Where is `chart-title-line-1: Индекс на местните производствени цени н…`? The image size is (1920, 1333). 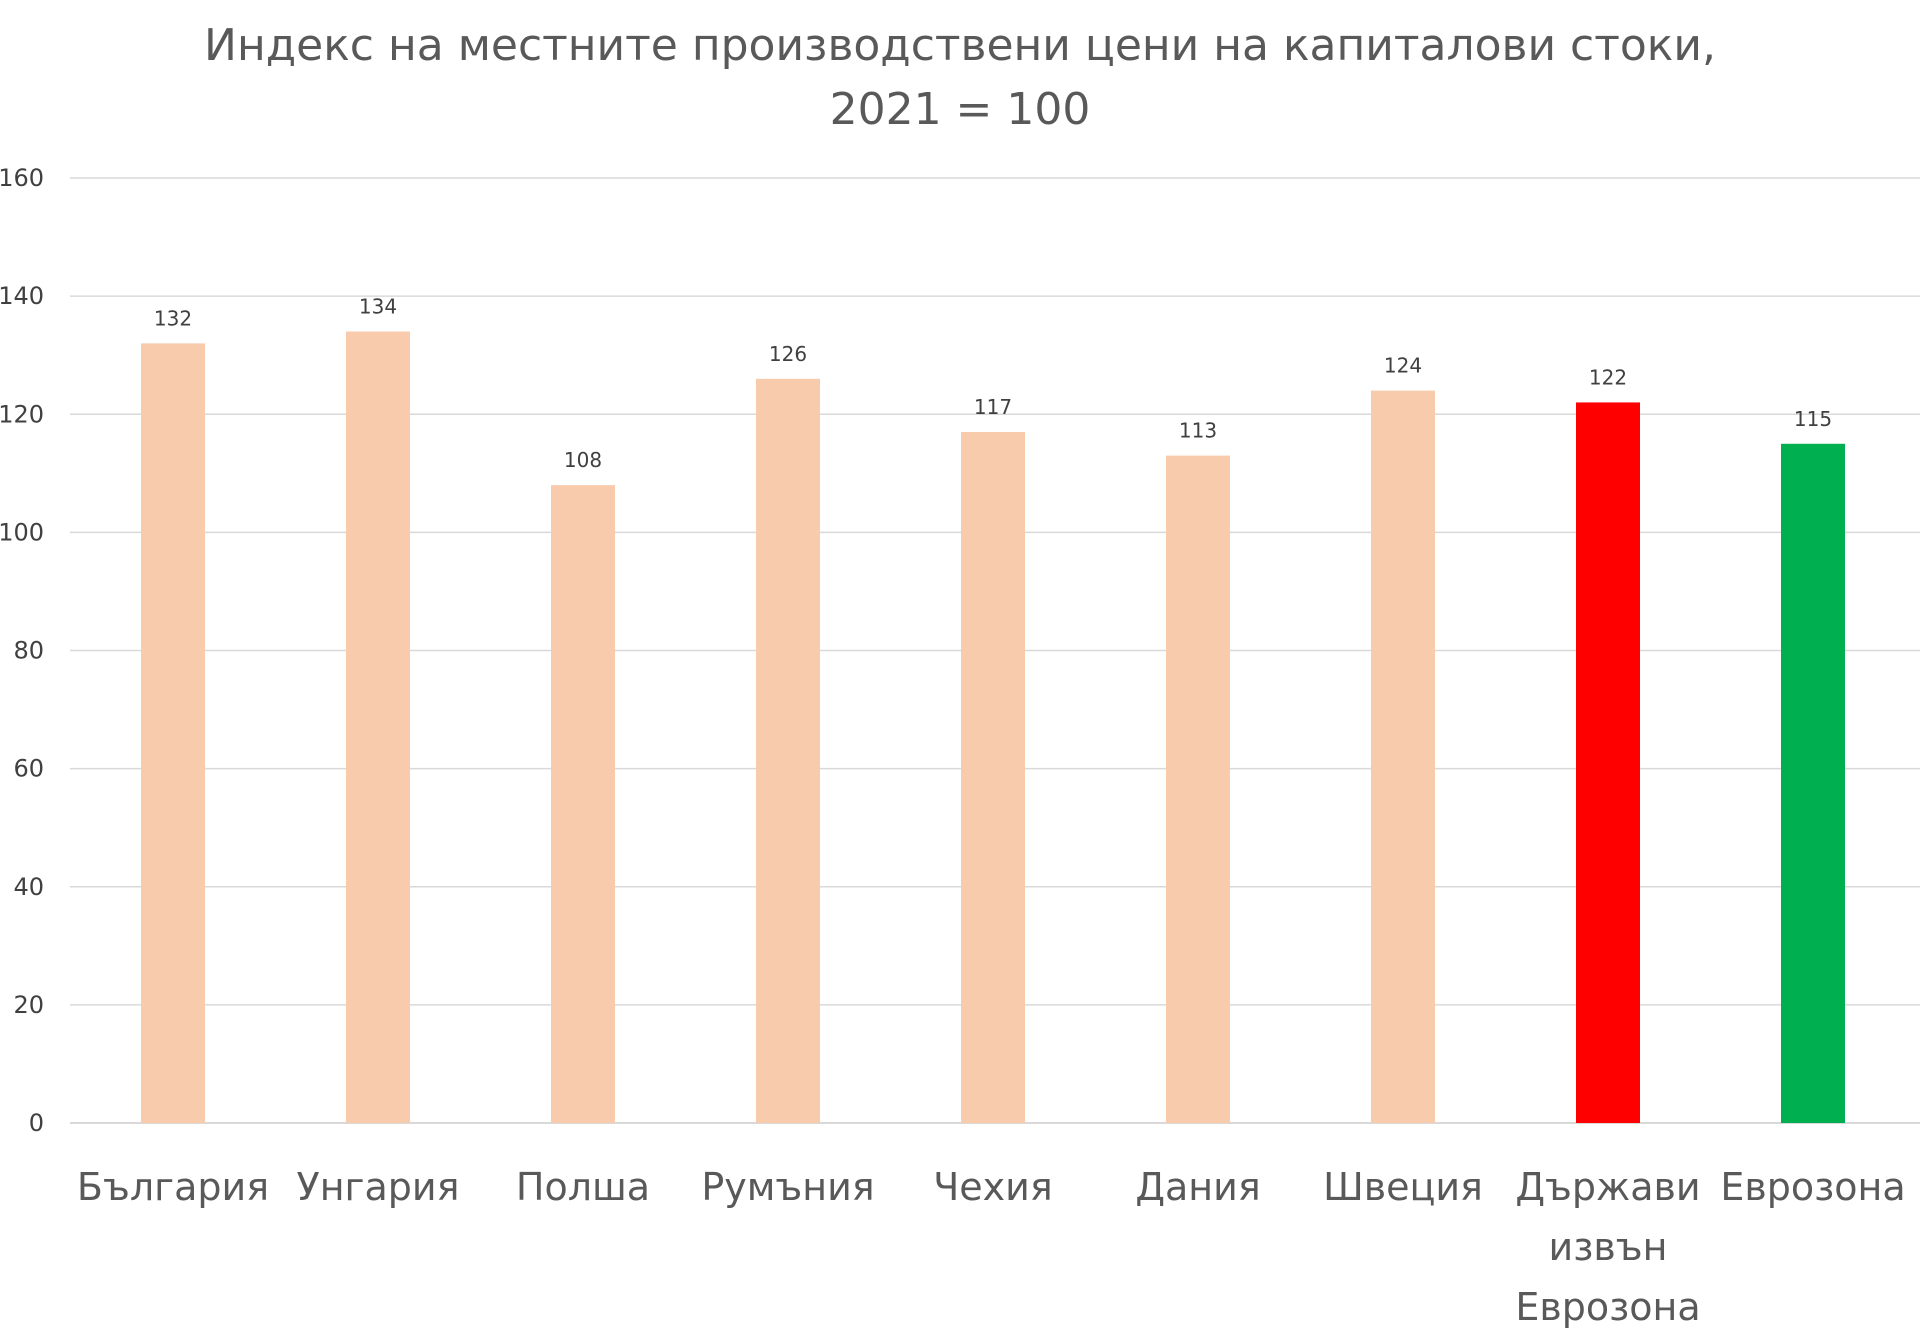 chart-title-line-1: Индекс на местните производствени цени н… is located at coordinates (960, 45).